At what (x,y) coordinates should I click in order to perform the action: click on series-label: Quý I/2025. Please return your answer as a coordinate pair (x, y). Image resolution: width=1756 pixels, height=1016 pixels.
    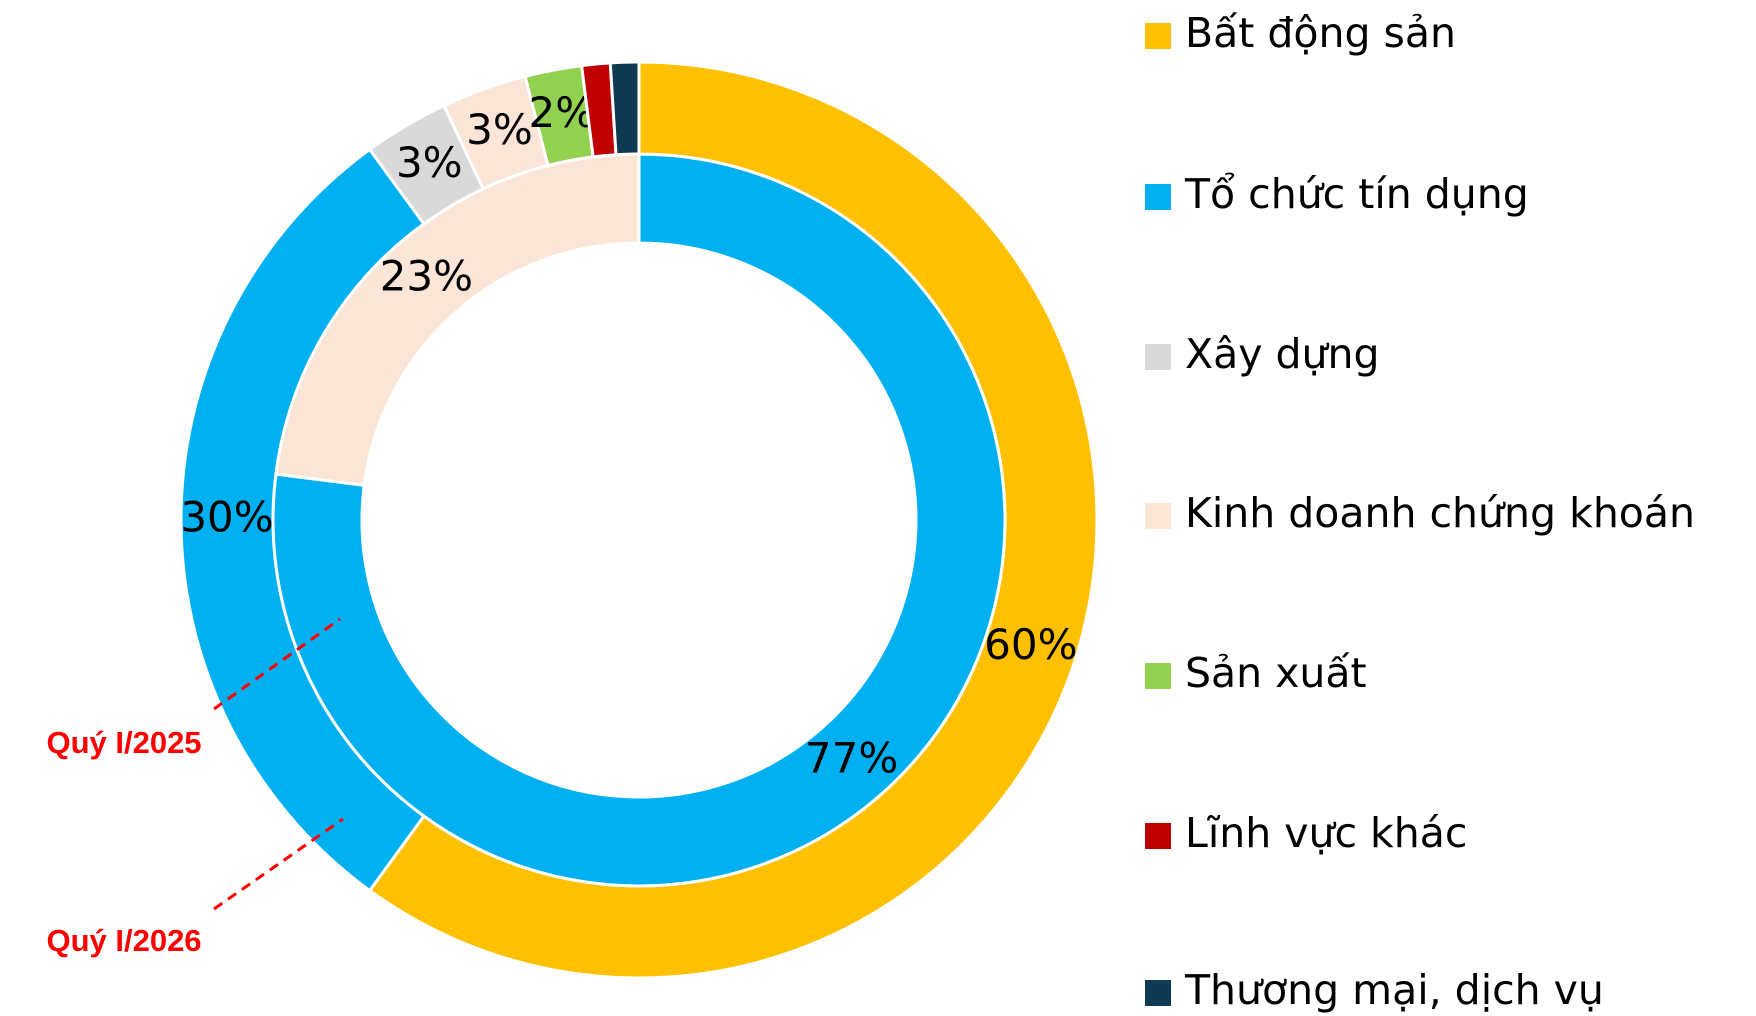
    Looking at the image, I should click on (123, 742).